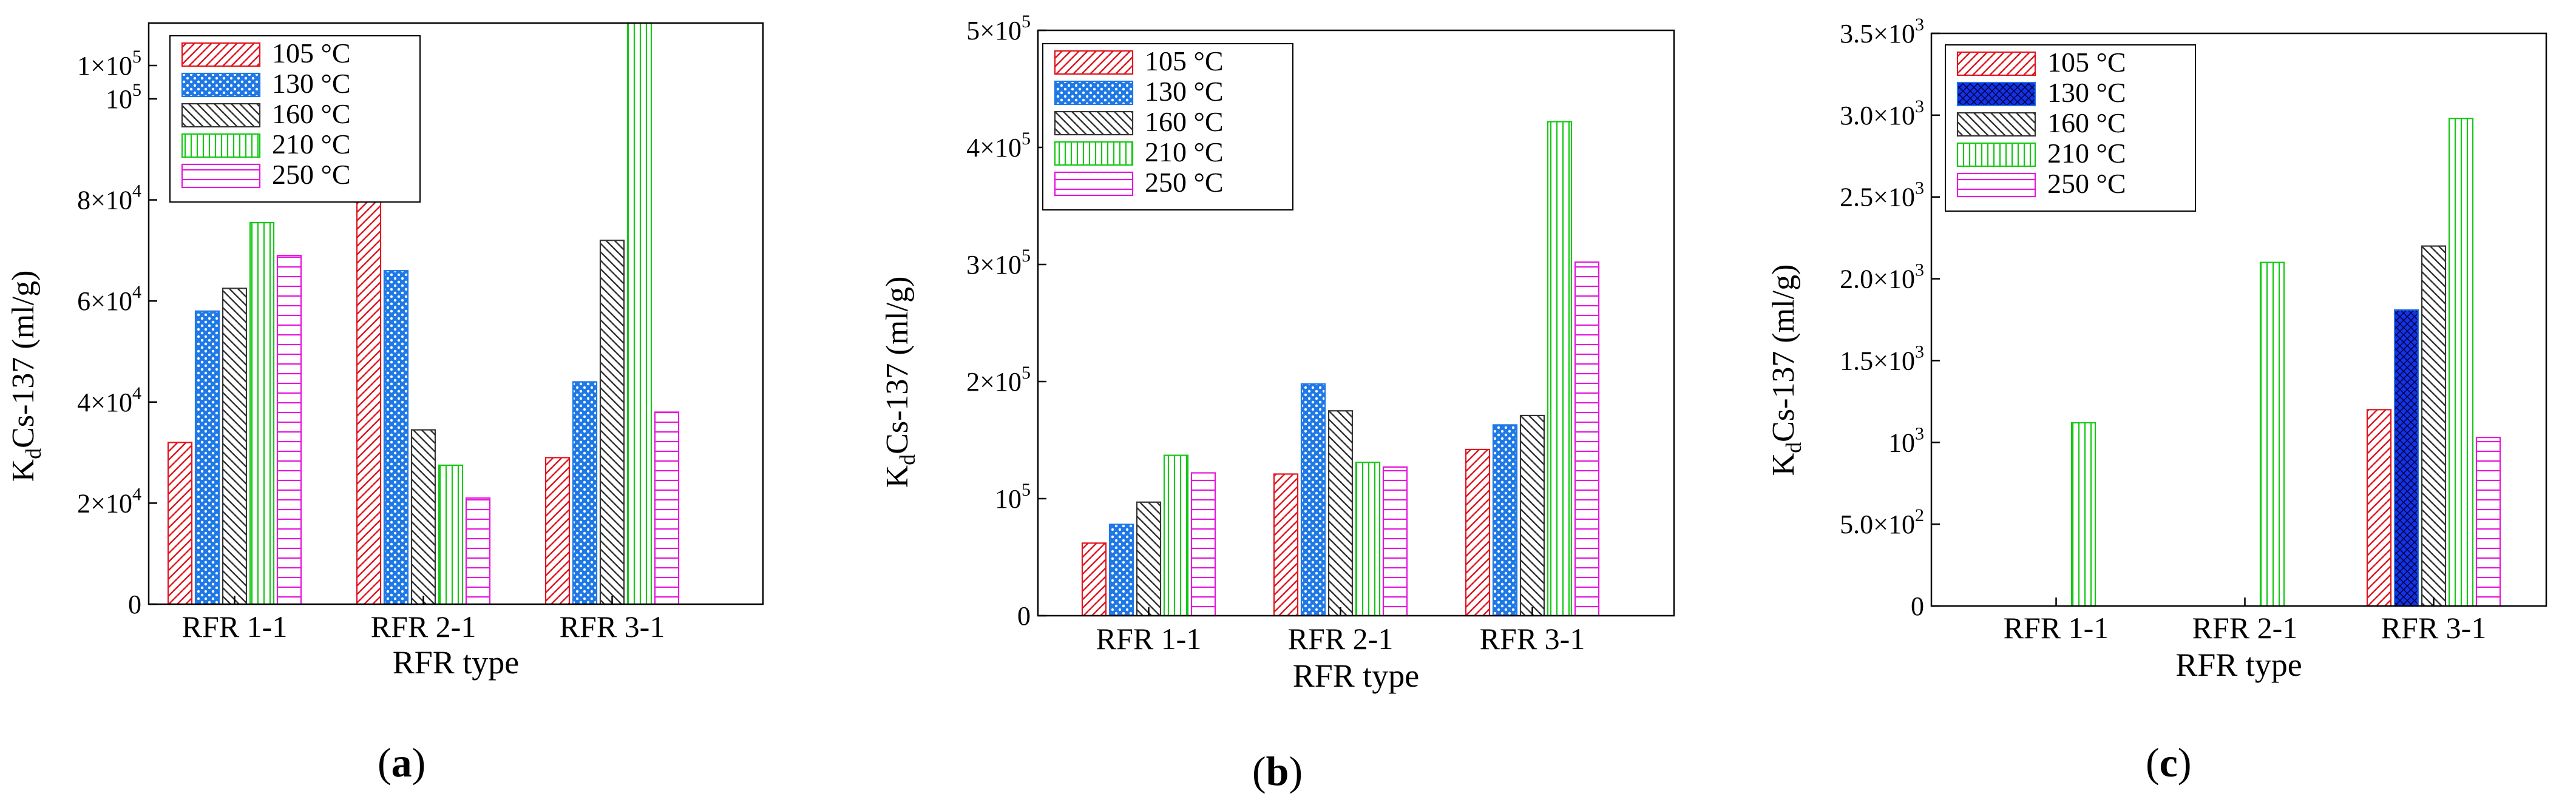 The height and width of the screenshot is (808, 2576). I want to click on y-axis-label-a: KdCs-137 (ml/g), so click(26, 376).